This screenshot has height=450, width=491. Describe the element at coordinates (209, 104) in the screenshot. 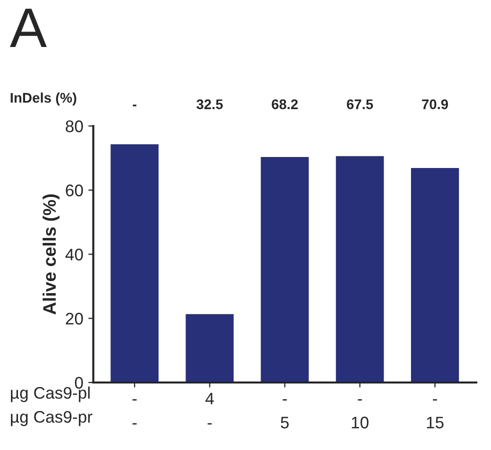

I see `text: 32.5` at that location.